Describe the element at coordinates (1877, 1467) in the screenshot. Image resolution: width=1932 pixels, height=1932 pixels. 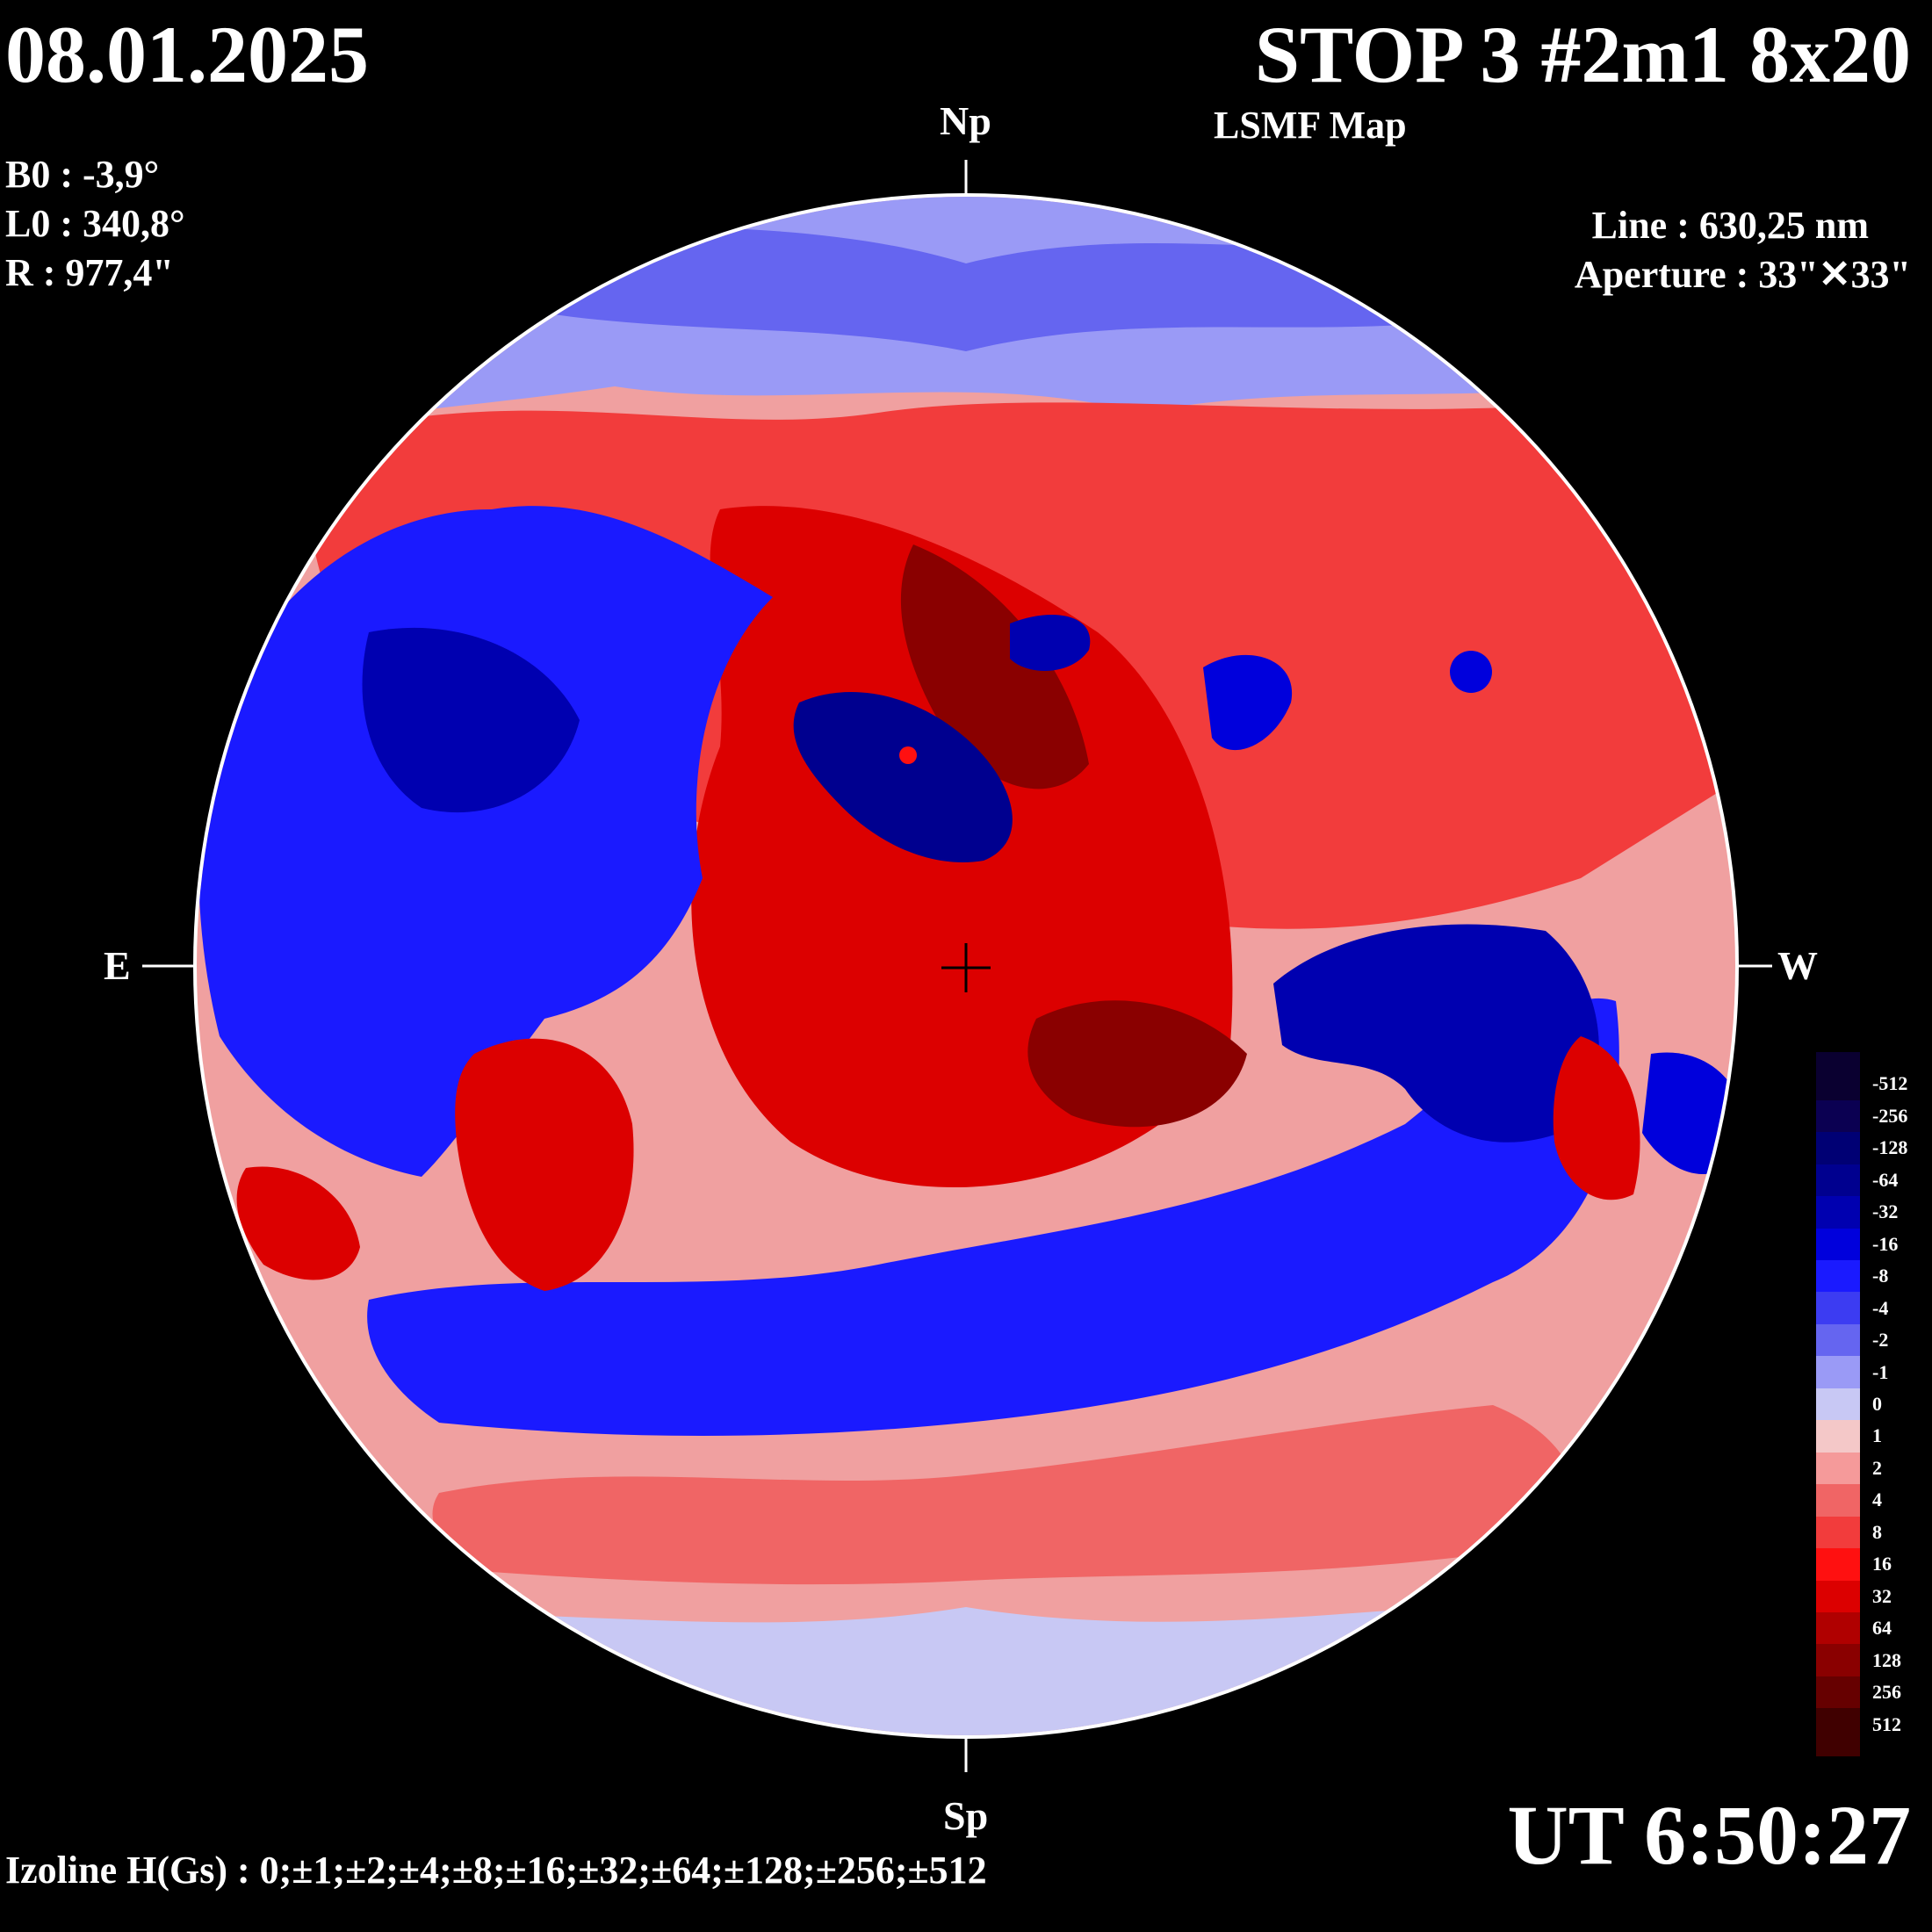
I see `legend-label: 2` at that location.